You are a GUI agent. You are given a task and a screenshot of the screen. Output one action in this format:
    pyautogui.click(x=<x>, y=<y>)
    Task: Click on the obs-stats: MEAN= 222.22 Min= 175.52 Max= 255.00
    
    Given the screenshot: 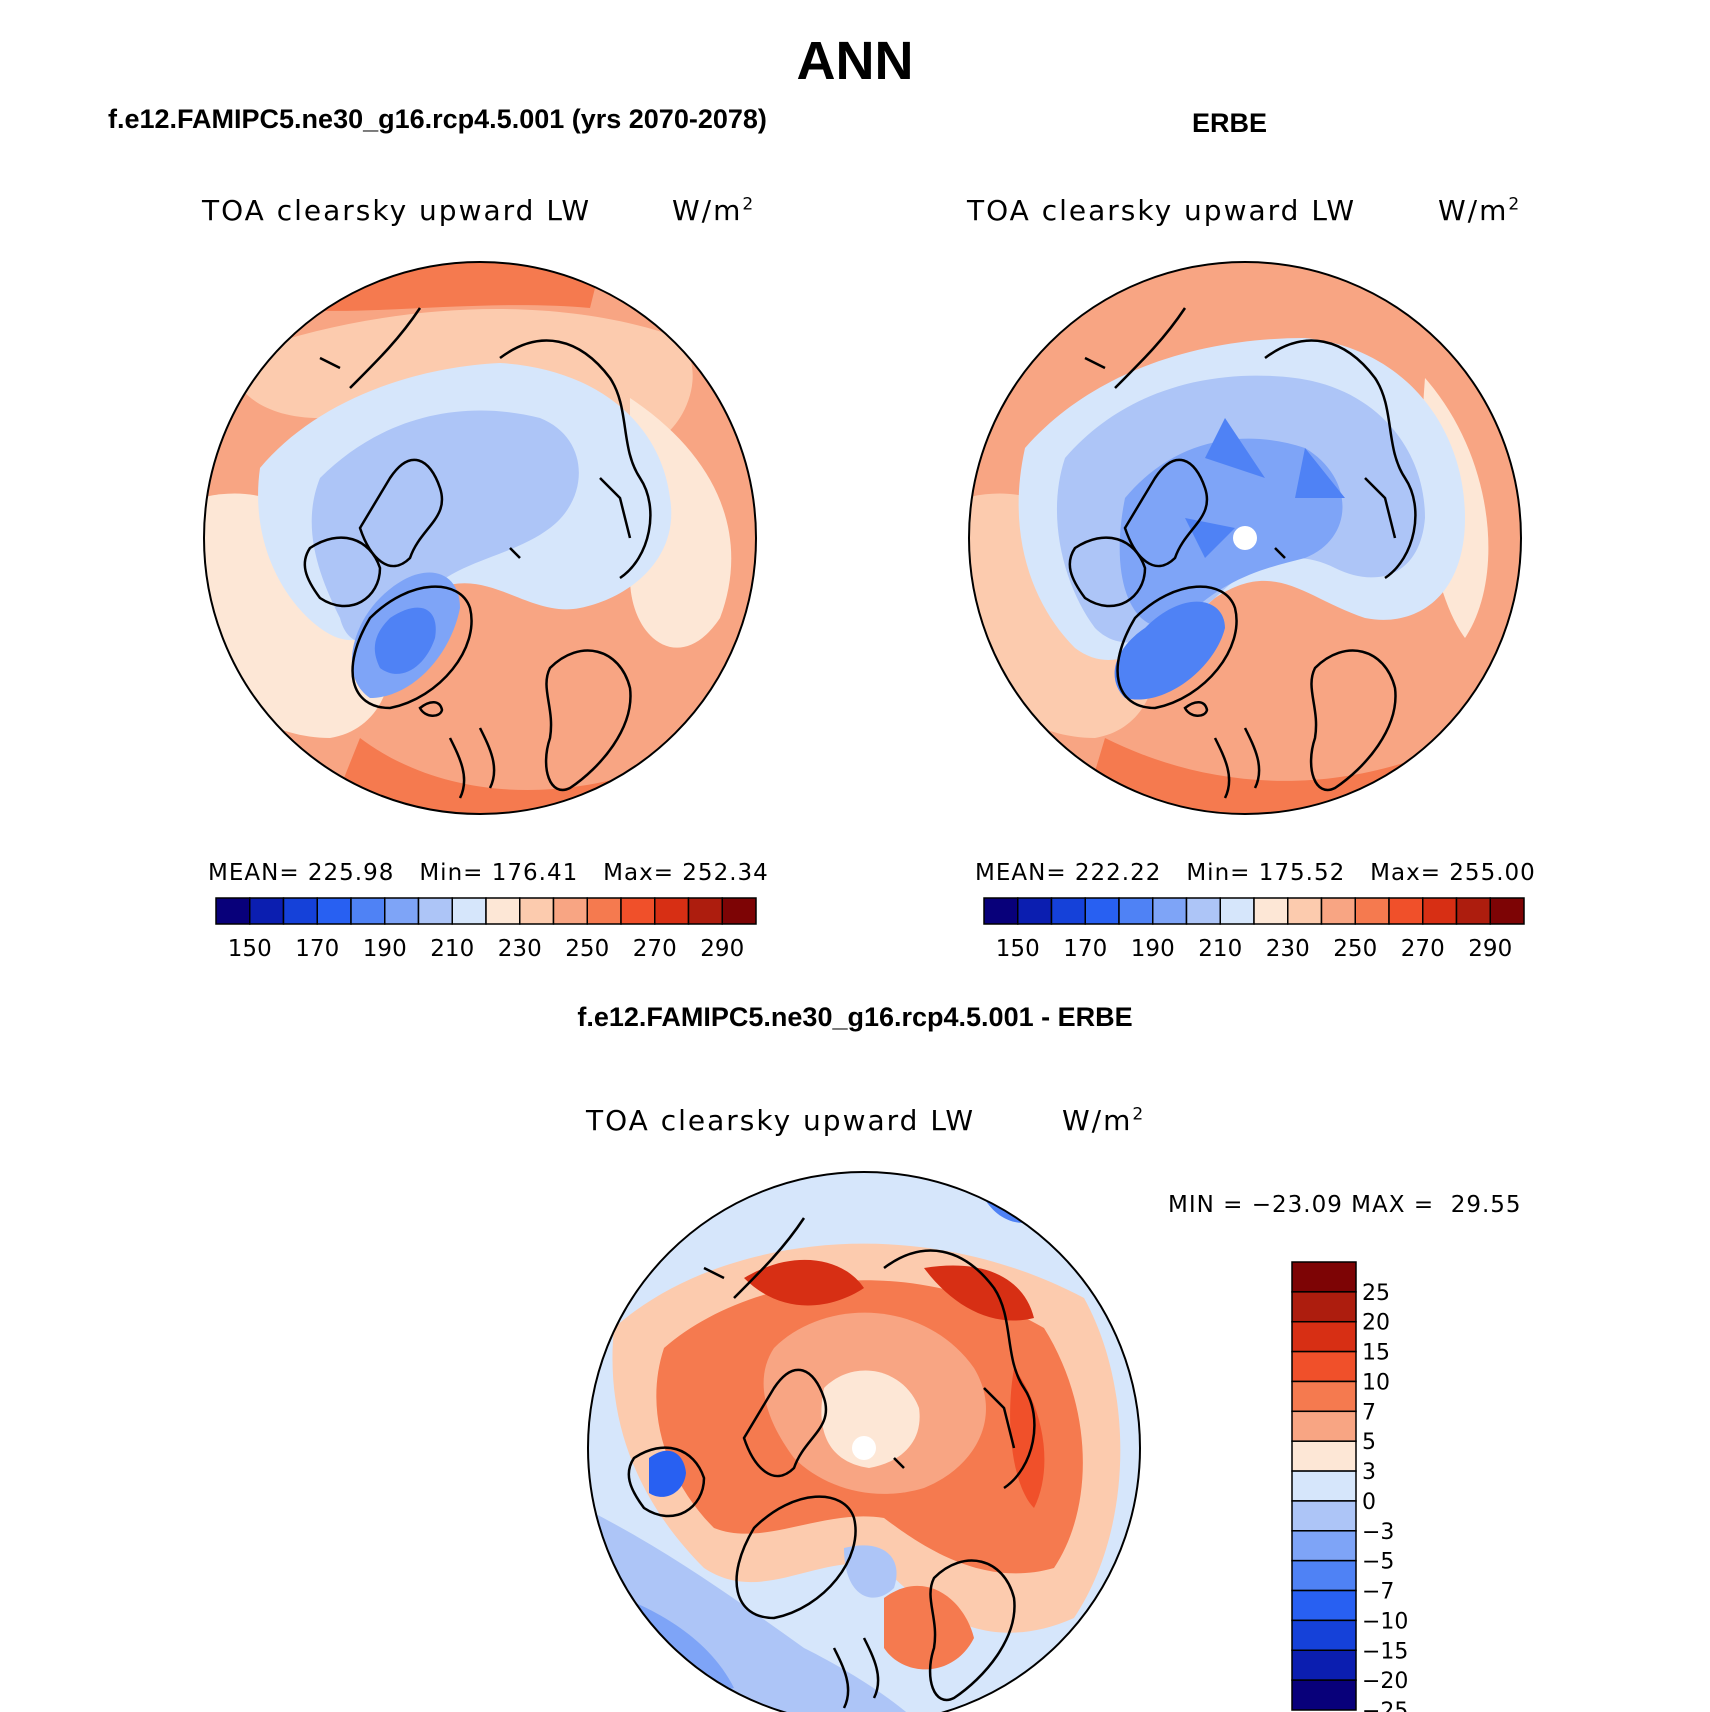 What is the action you would take?
    pyautogui.click(x=1255, y=873)
    